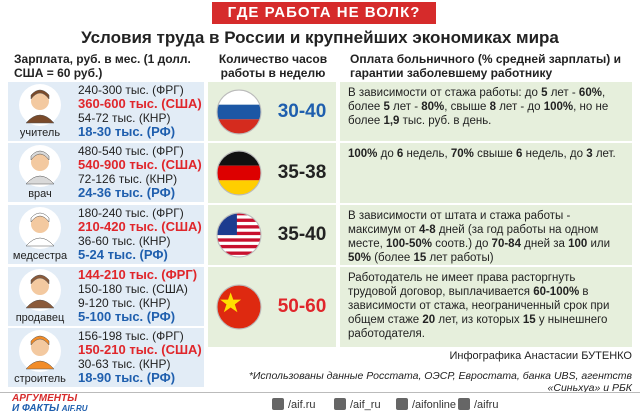 The height and width of the screenshot is (416, 640). What do you see at coordinates (127, 377) in the screenshot?
I see `salary: 18-90 тыс. (РФ)` at bounding box center [127, 377].